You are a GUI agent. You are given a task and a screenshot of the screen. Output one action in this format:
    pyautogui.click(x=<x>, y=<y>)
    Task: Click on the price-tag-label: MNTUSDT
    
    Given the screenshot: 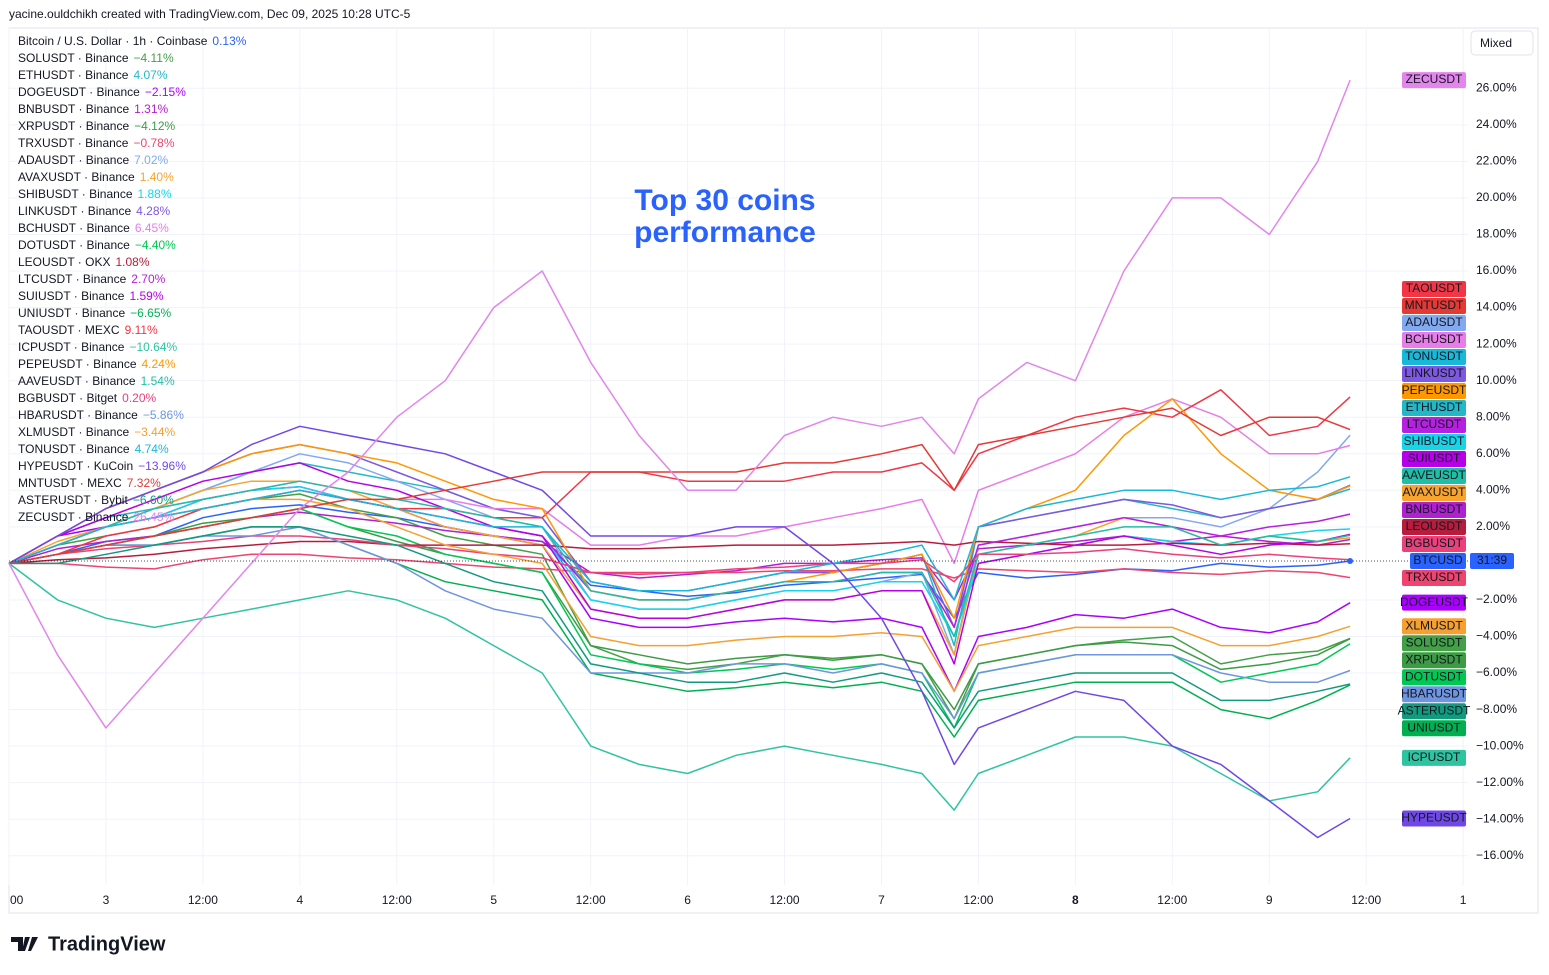 What is the action you would take?
    pyautogui.click(x=1434, y=305)
    